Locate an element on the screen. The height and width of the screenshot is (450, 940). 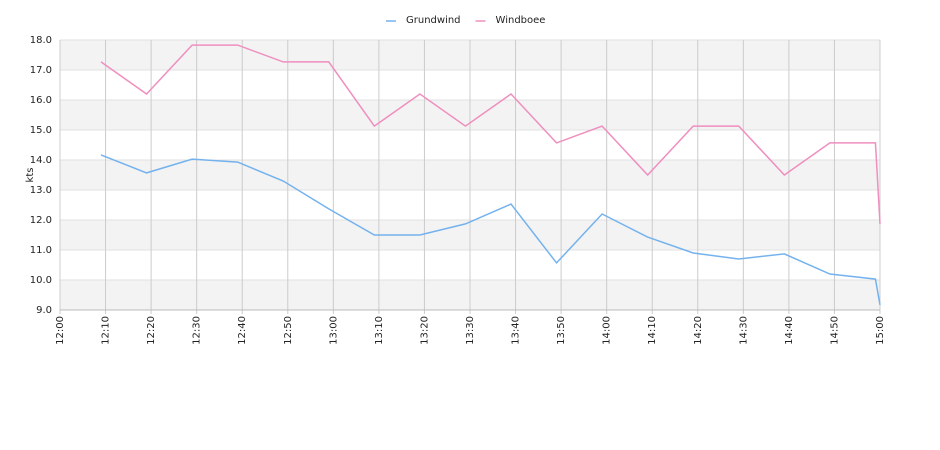
x-tick-label: 14:20 is located at coordinates (698, 330).